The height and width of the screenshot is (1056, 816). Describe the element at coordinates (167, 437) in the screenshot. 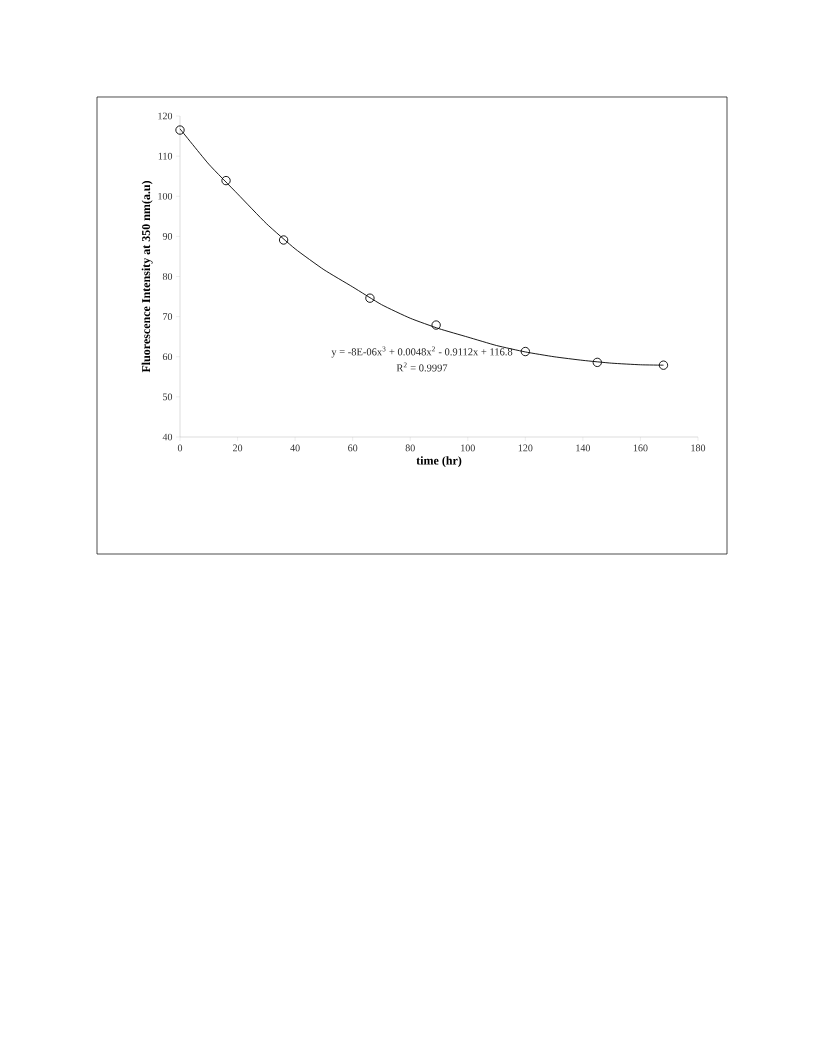

I see `y-tick-label: 40` at that location.